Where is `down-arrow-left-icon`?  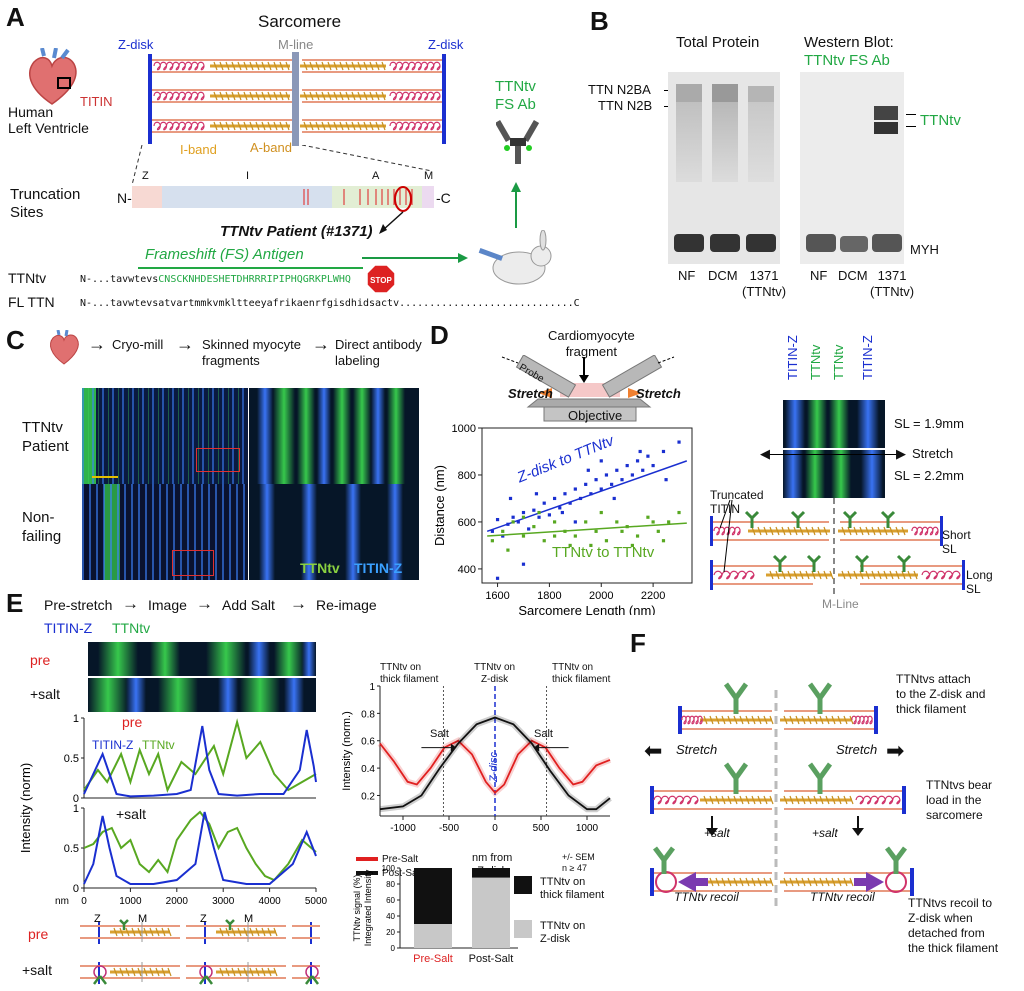
down-arrow-left-icon is located at coordinates (712, 832).